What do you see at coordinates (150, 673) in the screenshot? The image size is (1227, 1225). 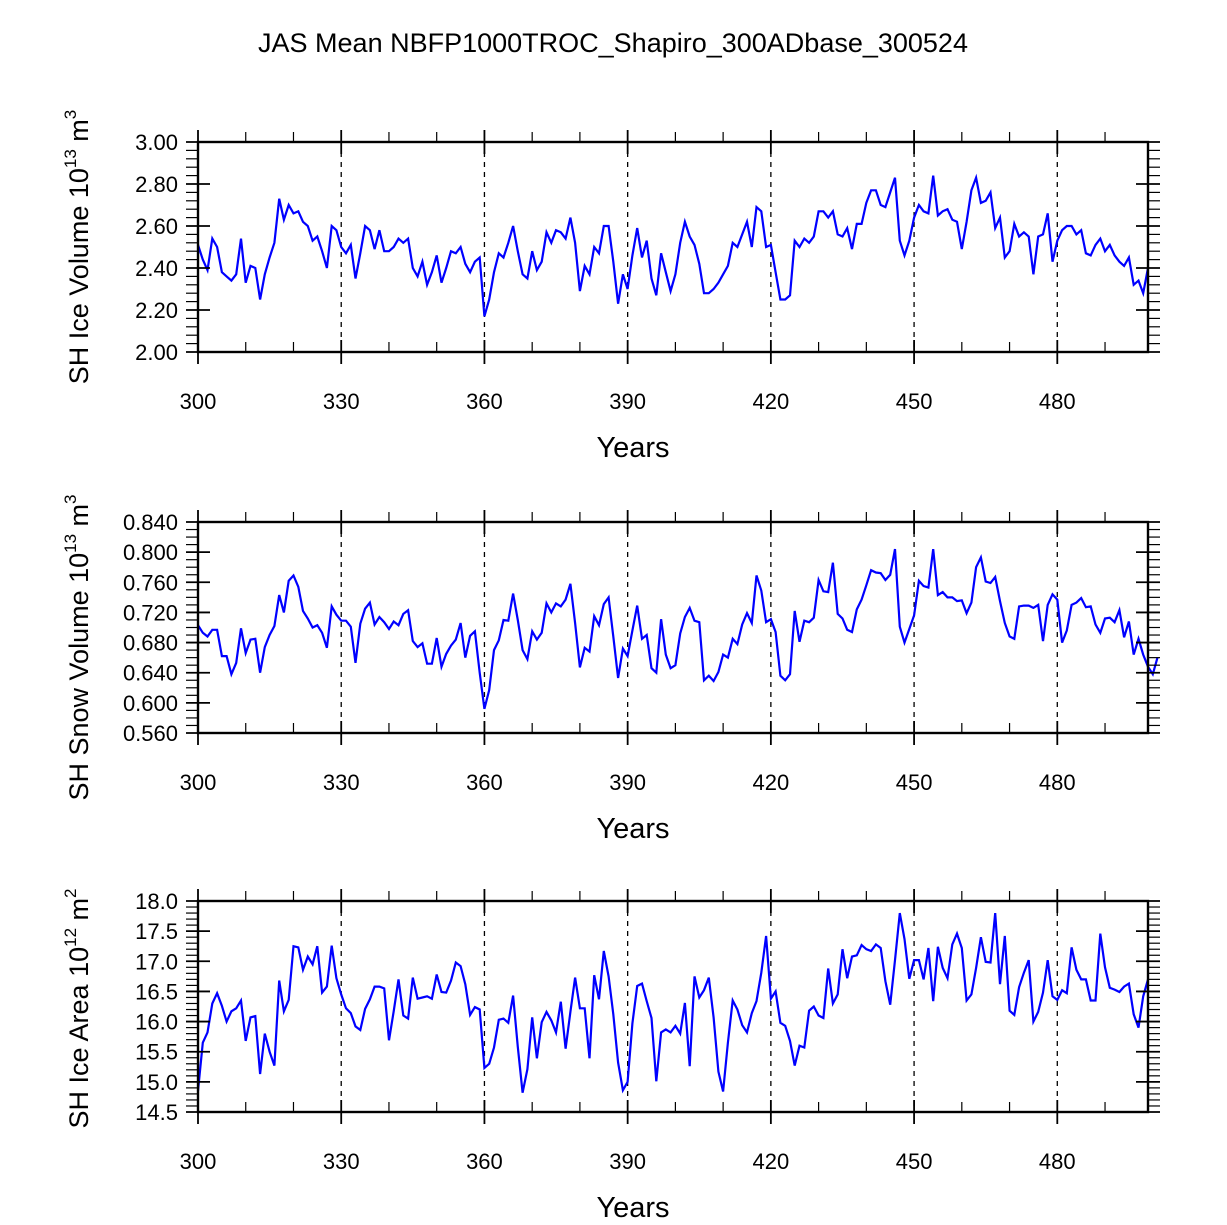 I see `y-tick-label: 0.640` at bounding box center [150, 673].